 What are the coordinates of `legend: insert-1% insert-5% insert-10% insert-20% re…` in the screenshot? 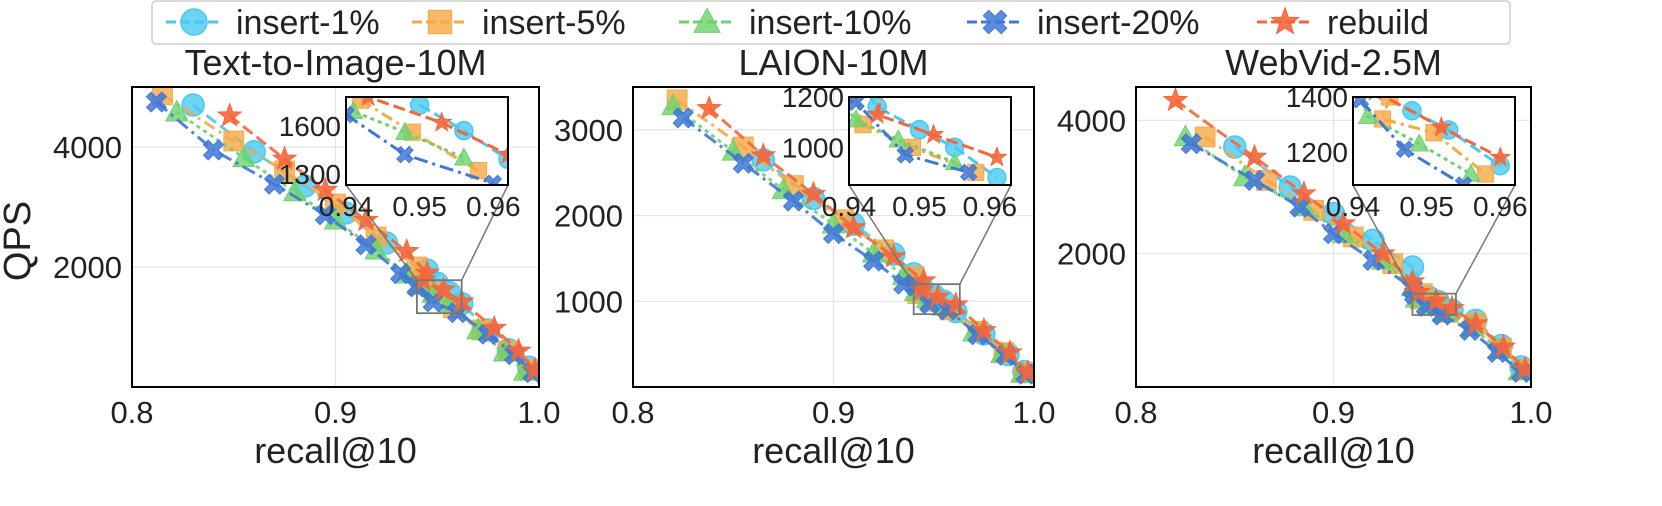 It's located at (831, 22).